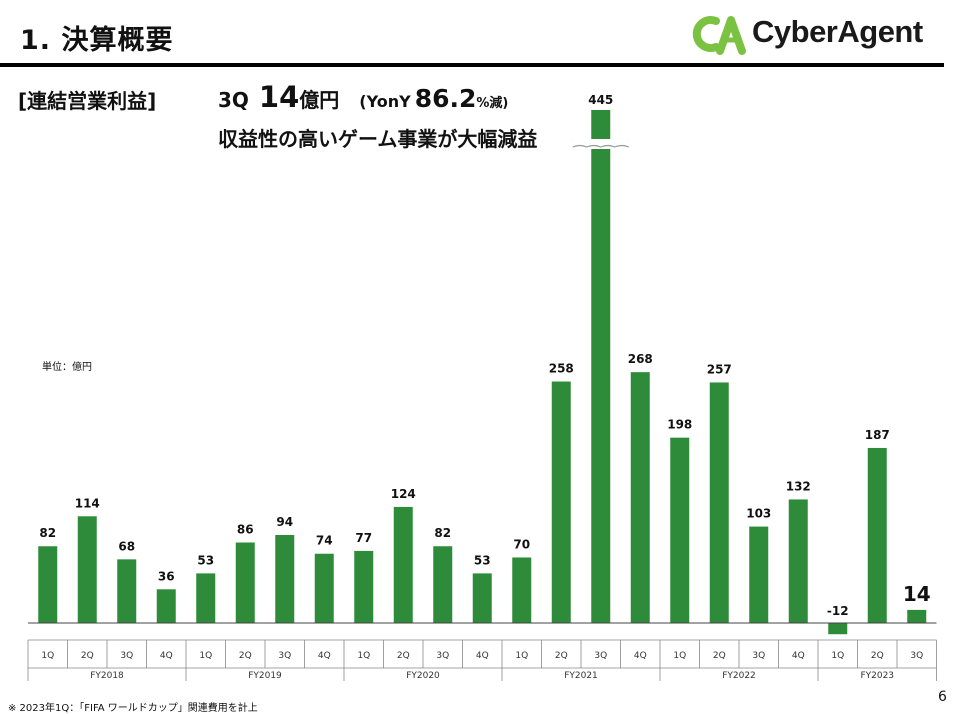 The height and width of the screenshot is (714, 957). What do you see at coordinates (87, 101) in the screenshot?
I see `section-label: [連結営業利益]` at bounding box center [87, 101].